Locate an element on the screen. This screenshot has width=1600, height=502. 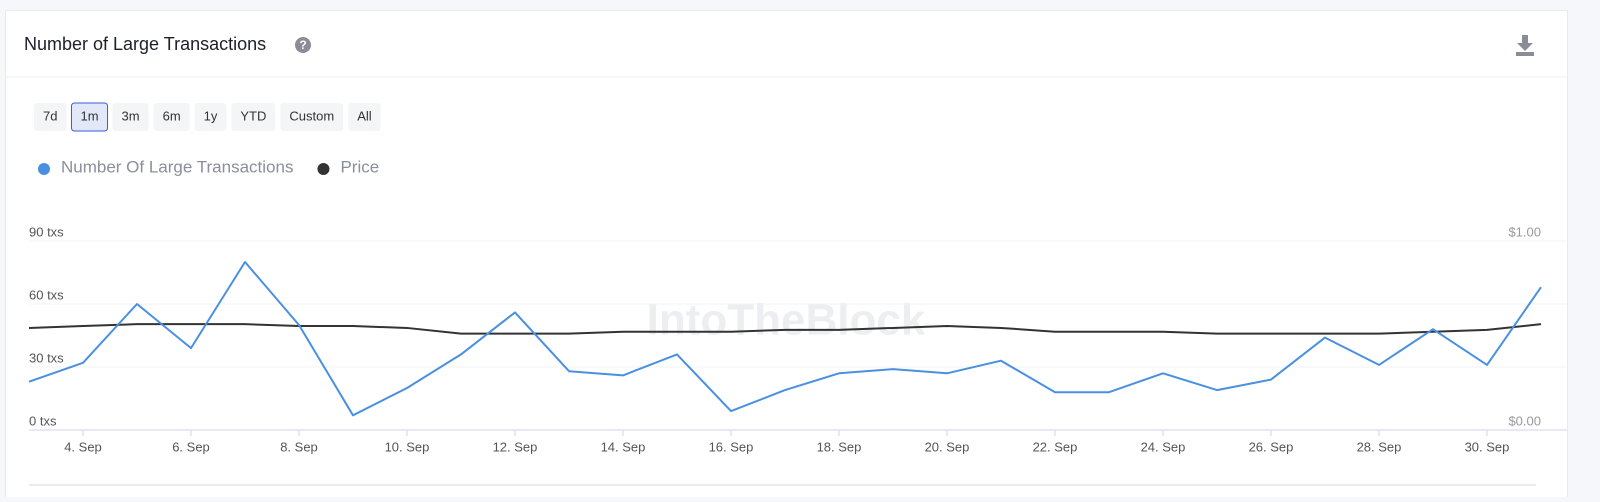
range-button: YTD is located at coordinates (253, 117).